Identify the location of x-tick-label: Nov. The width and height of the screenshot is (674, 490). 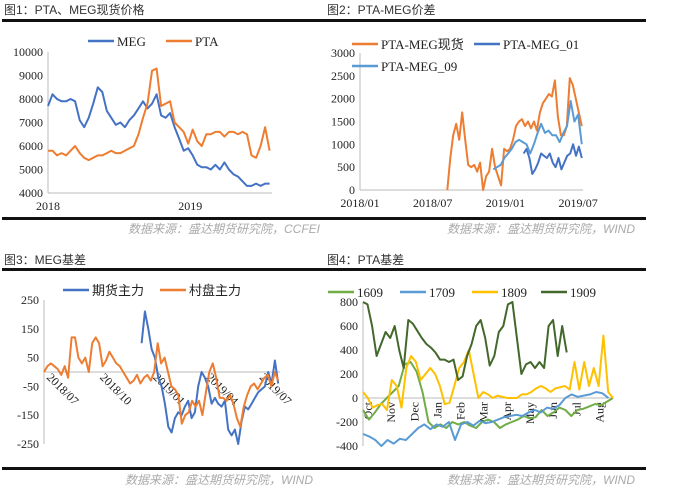
(391, 412).